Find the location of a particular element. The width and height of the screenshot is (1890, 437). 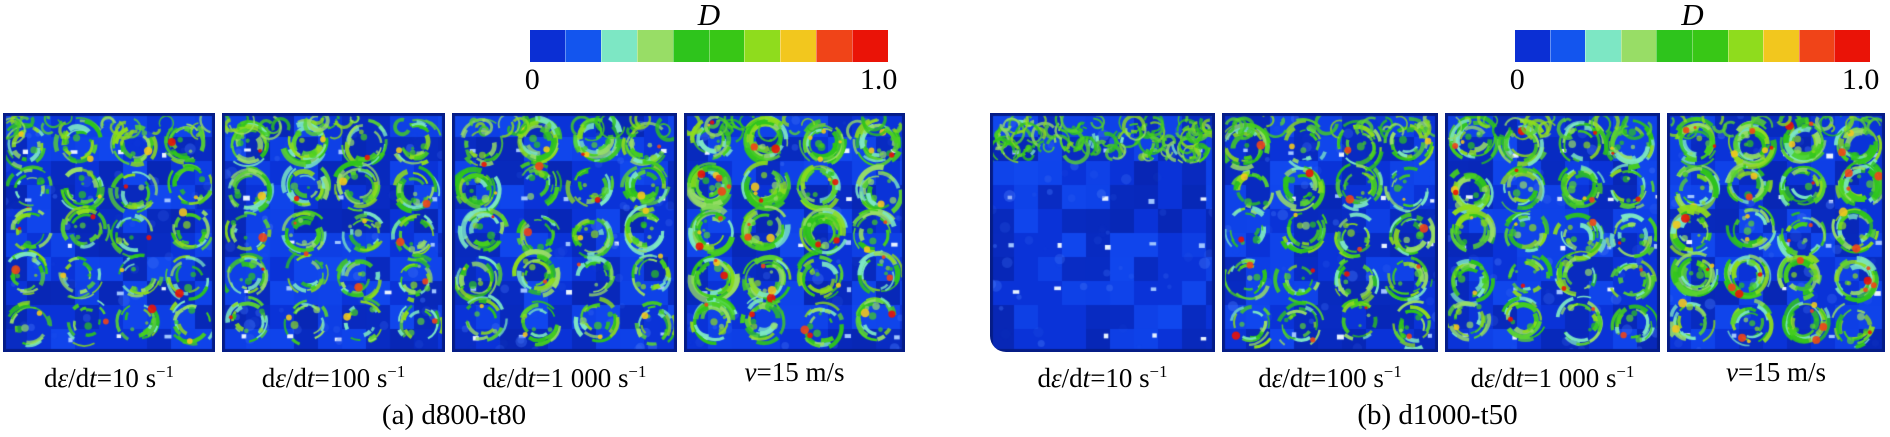

contour-panel-b2 is located at coordinates (1330, 232).